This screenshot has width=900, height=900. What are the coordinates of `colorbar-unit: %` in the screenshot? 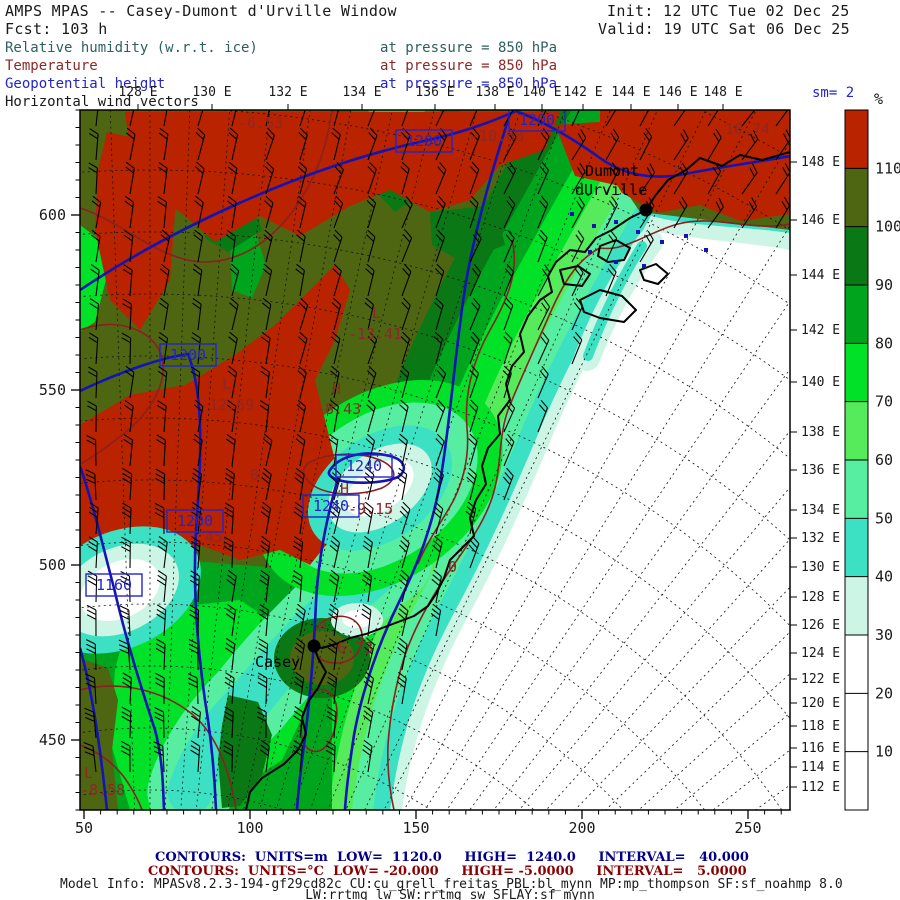 It's located at (878, 99).